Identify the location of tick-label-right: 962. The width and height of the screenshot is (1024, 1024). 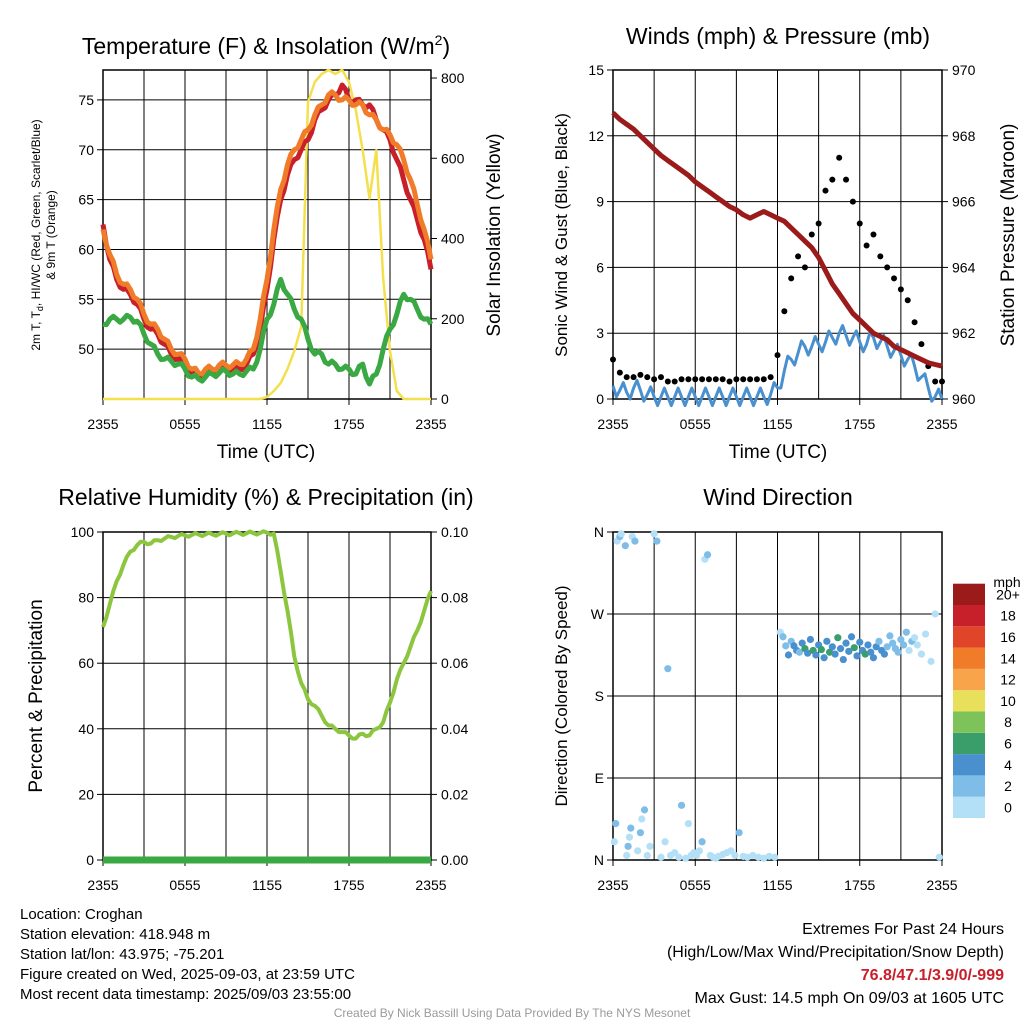
(964, 333).